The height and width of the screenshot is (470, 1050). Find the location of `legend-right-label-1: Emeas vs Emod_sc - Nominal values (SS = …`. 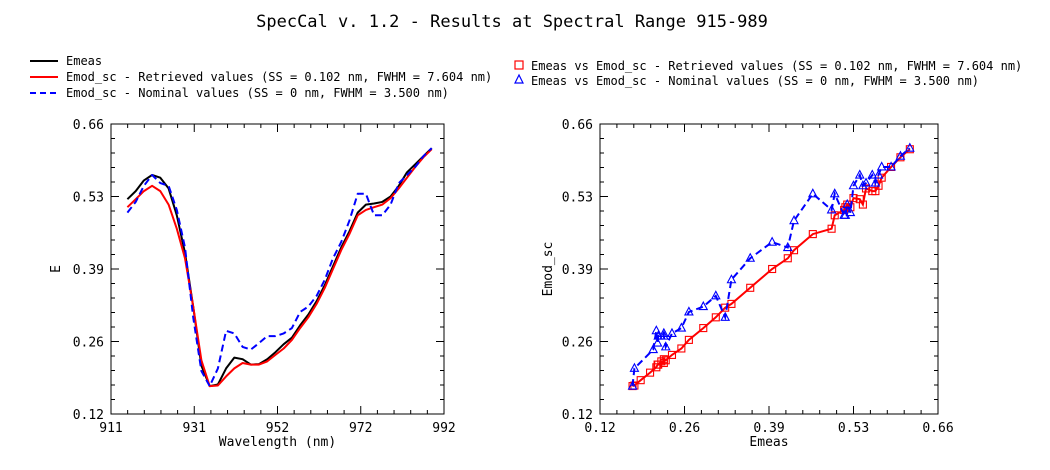

legend-right-label-1: Emeas vs Emod_sc - Nominal values (SS = … is located at coordinates (755, 81).